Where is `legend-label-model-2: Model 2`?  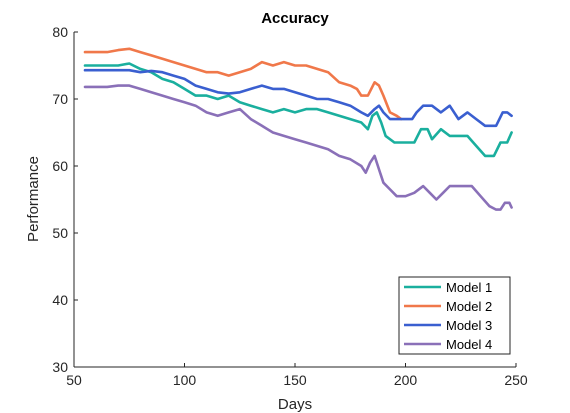 legend-label-model-2: Model 2 is located at coordinates (469, 306).